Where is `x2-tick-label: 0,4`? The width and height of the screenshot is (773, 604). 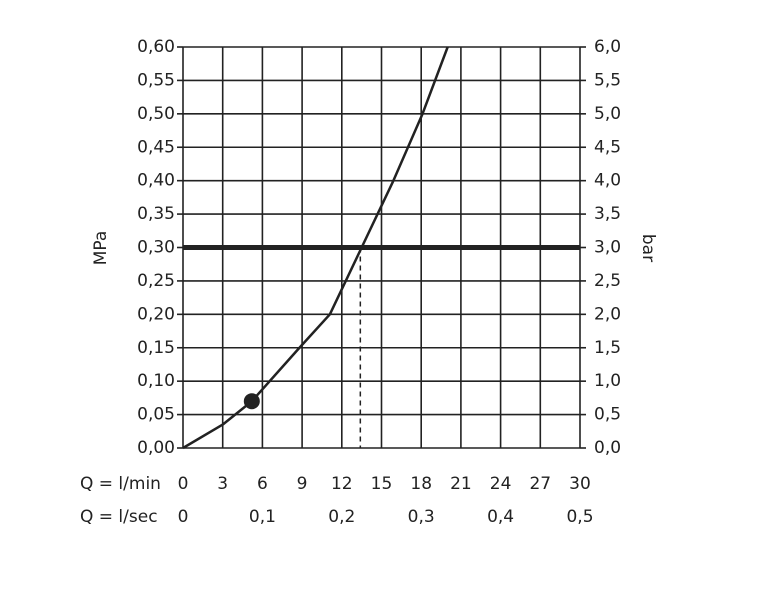
x2-tick-label: 0,4 is located at coordinates (500, 517).